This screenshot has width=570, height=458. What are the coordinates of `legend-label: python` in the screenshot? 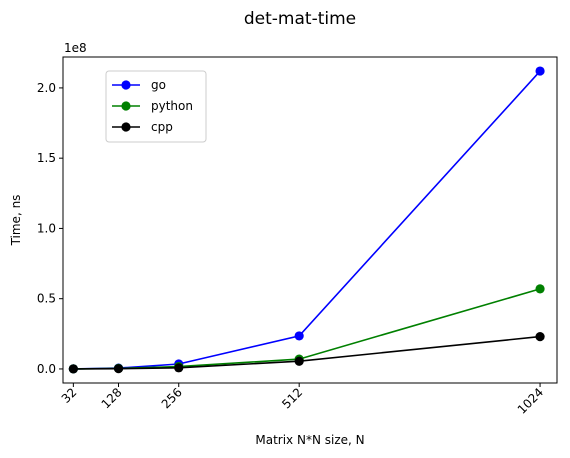 It's located at (172, 106).